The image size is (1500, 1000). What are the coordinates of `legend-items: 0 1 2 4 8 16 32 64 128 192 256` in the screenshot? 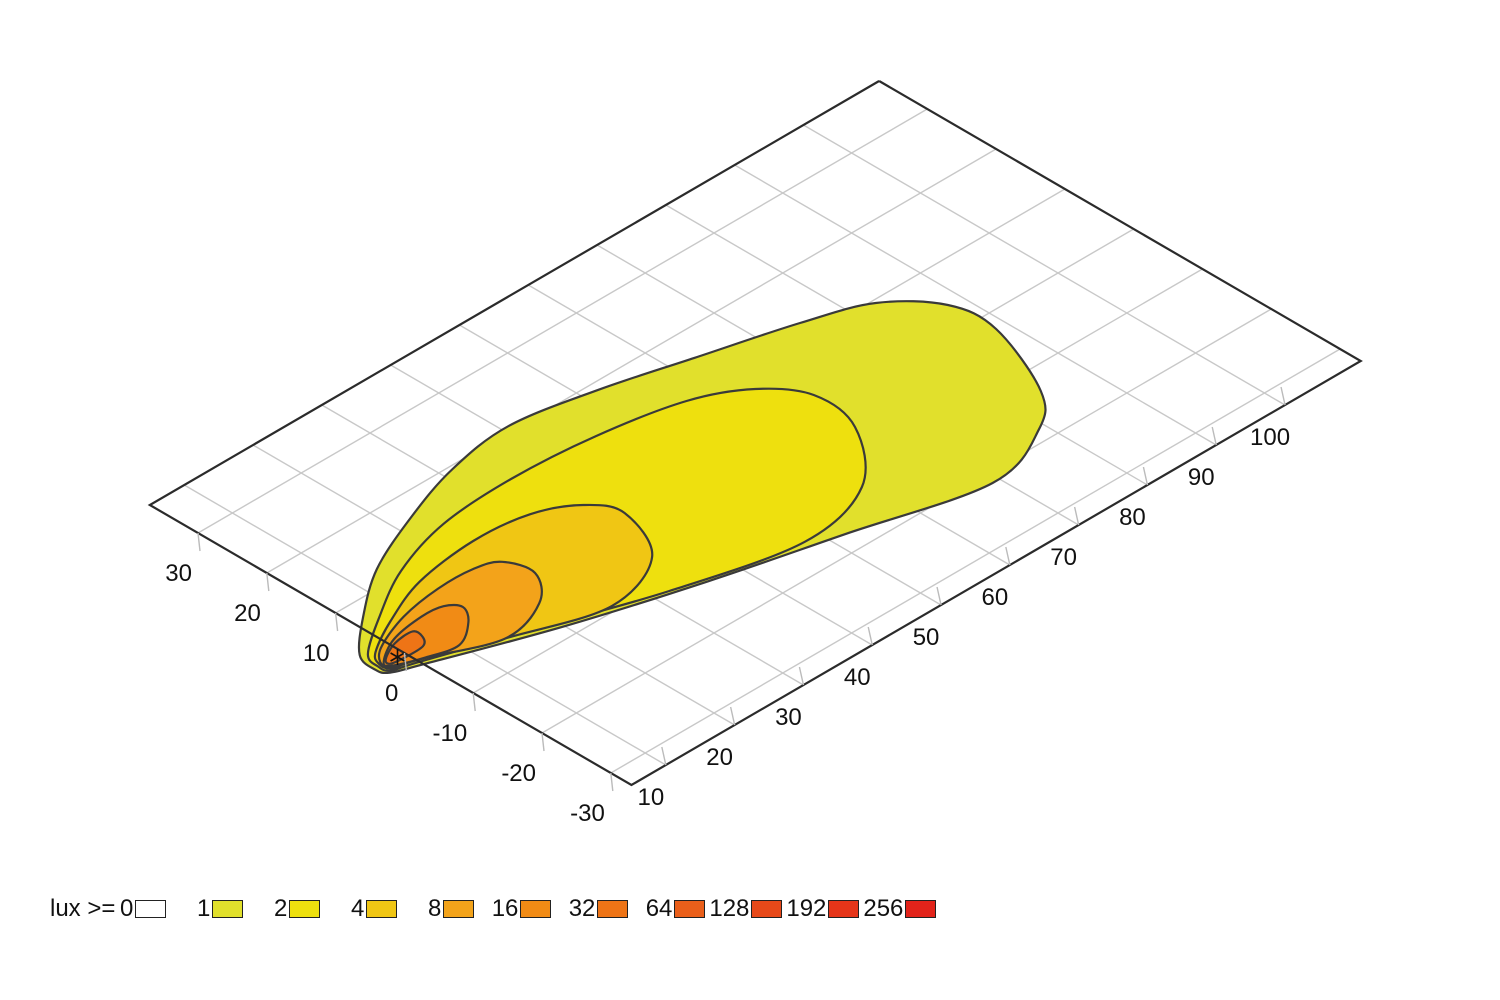 It's located at (528, 909).